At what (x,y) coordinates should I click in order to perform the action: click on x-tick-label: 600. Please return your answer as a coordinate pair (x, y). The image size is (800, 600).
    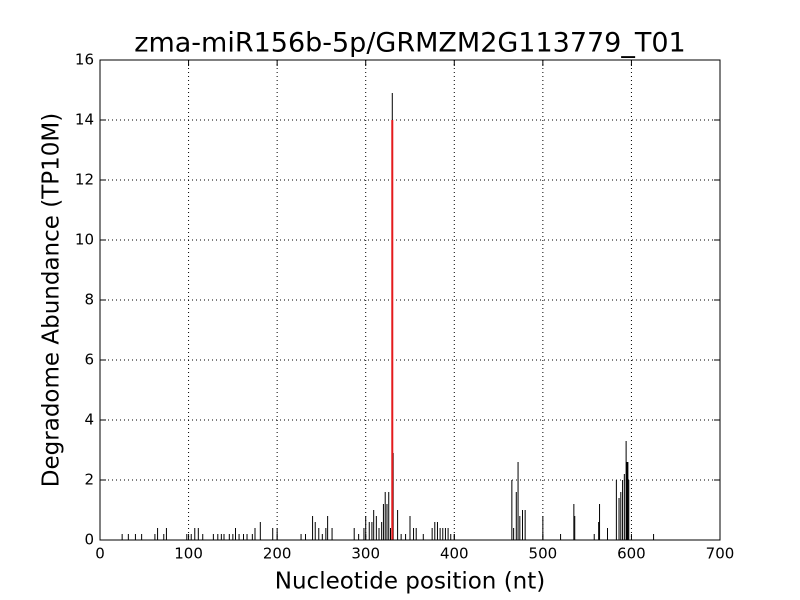
    Looking at the image, I should click on (631, 554).